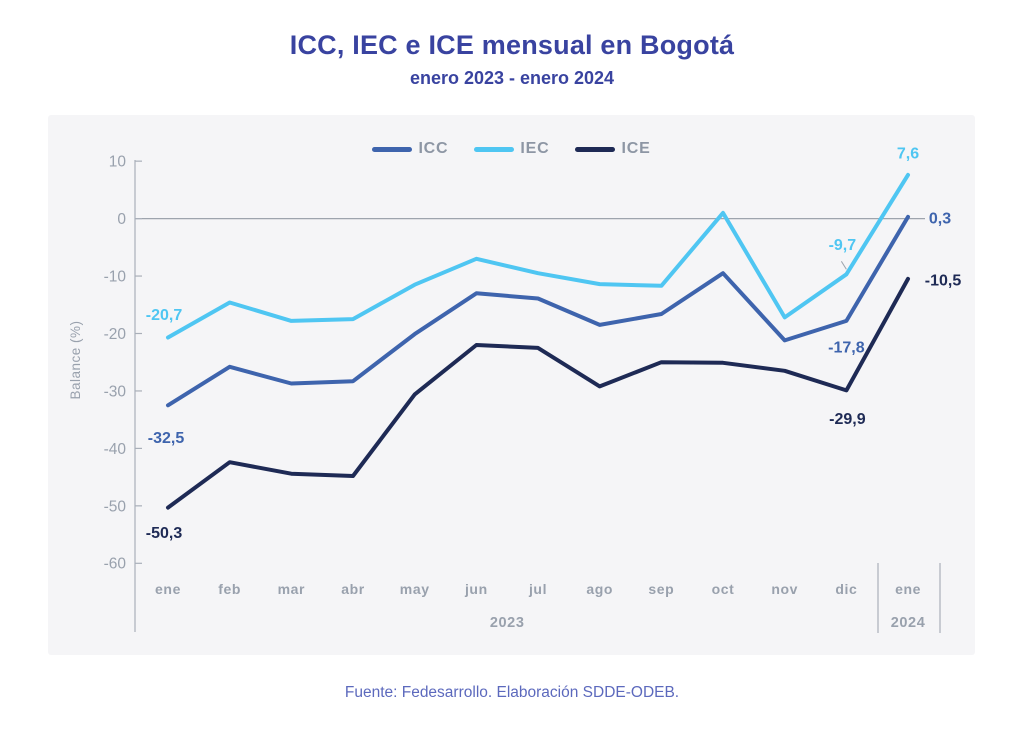  I want to click on x-tick-label: feb, so click(229, 589).